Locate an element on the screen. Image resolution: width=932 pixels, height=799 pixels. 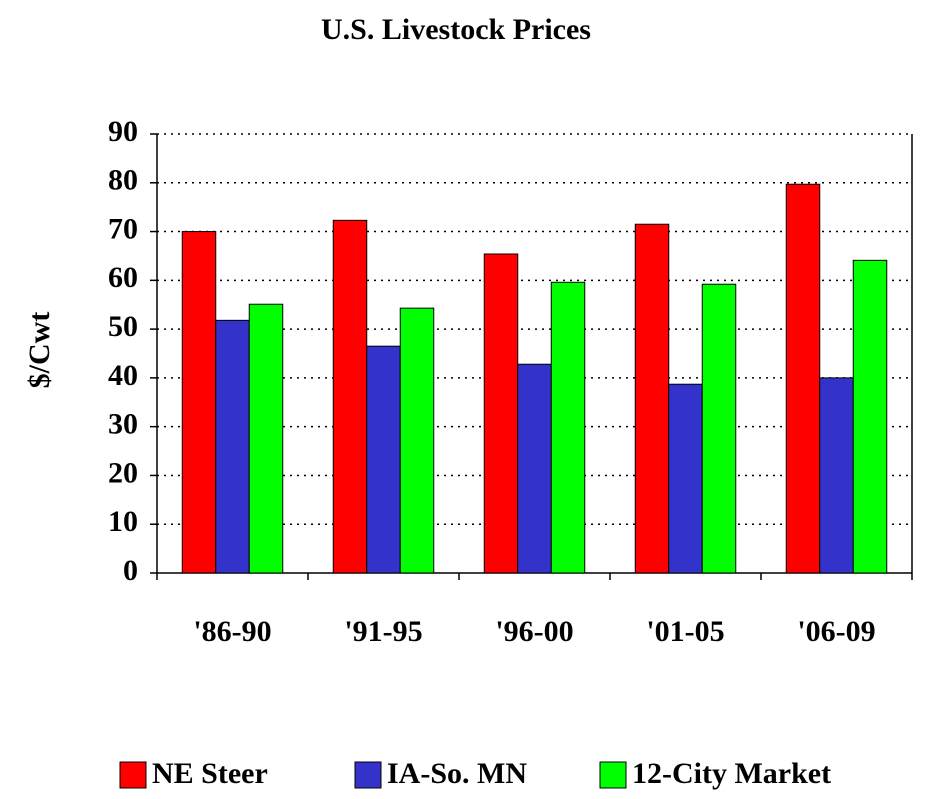
y-axis-label: $/Cwt is located at coordinates (39, 350).